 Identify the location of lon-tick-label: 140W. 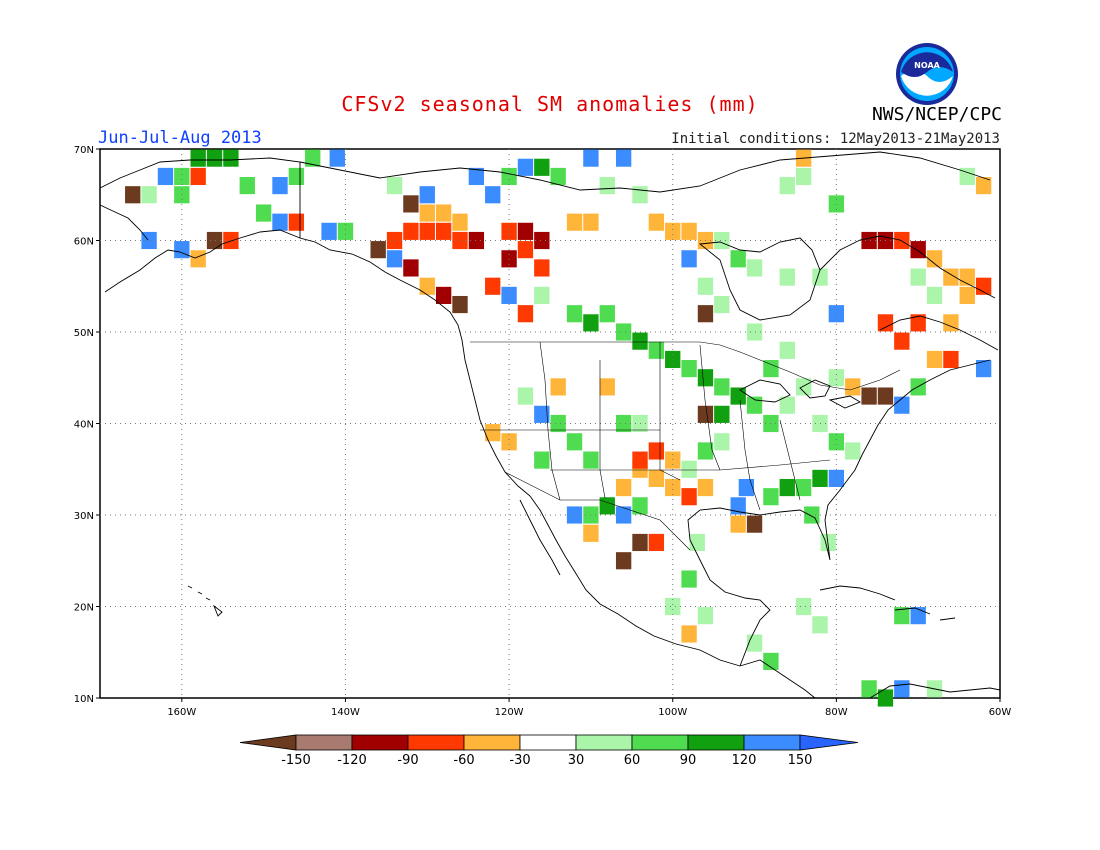
(345, 712).